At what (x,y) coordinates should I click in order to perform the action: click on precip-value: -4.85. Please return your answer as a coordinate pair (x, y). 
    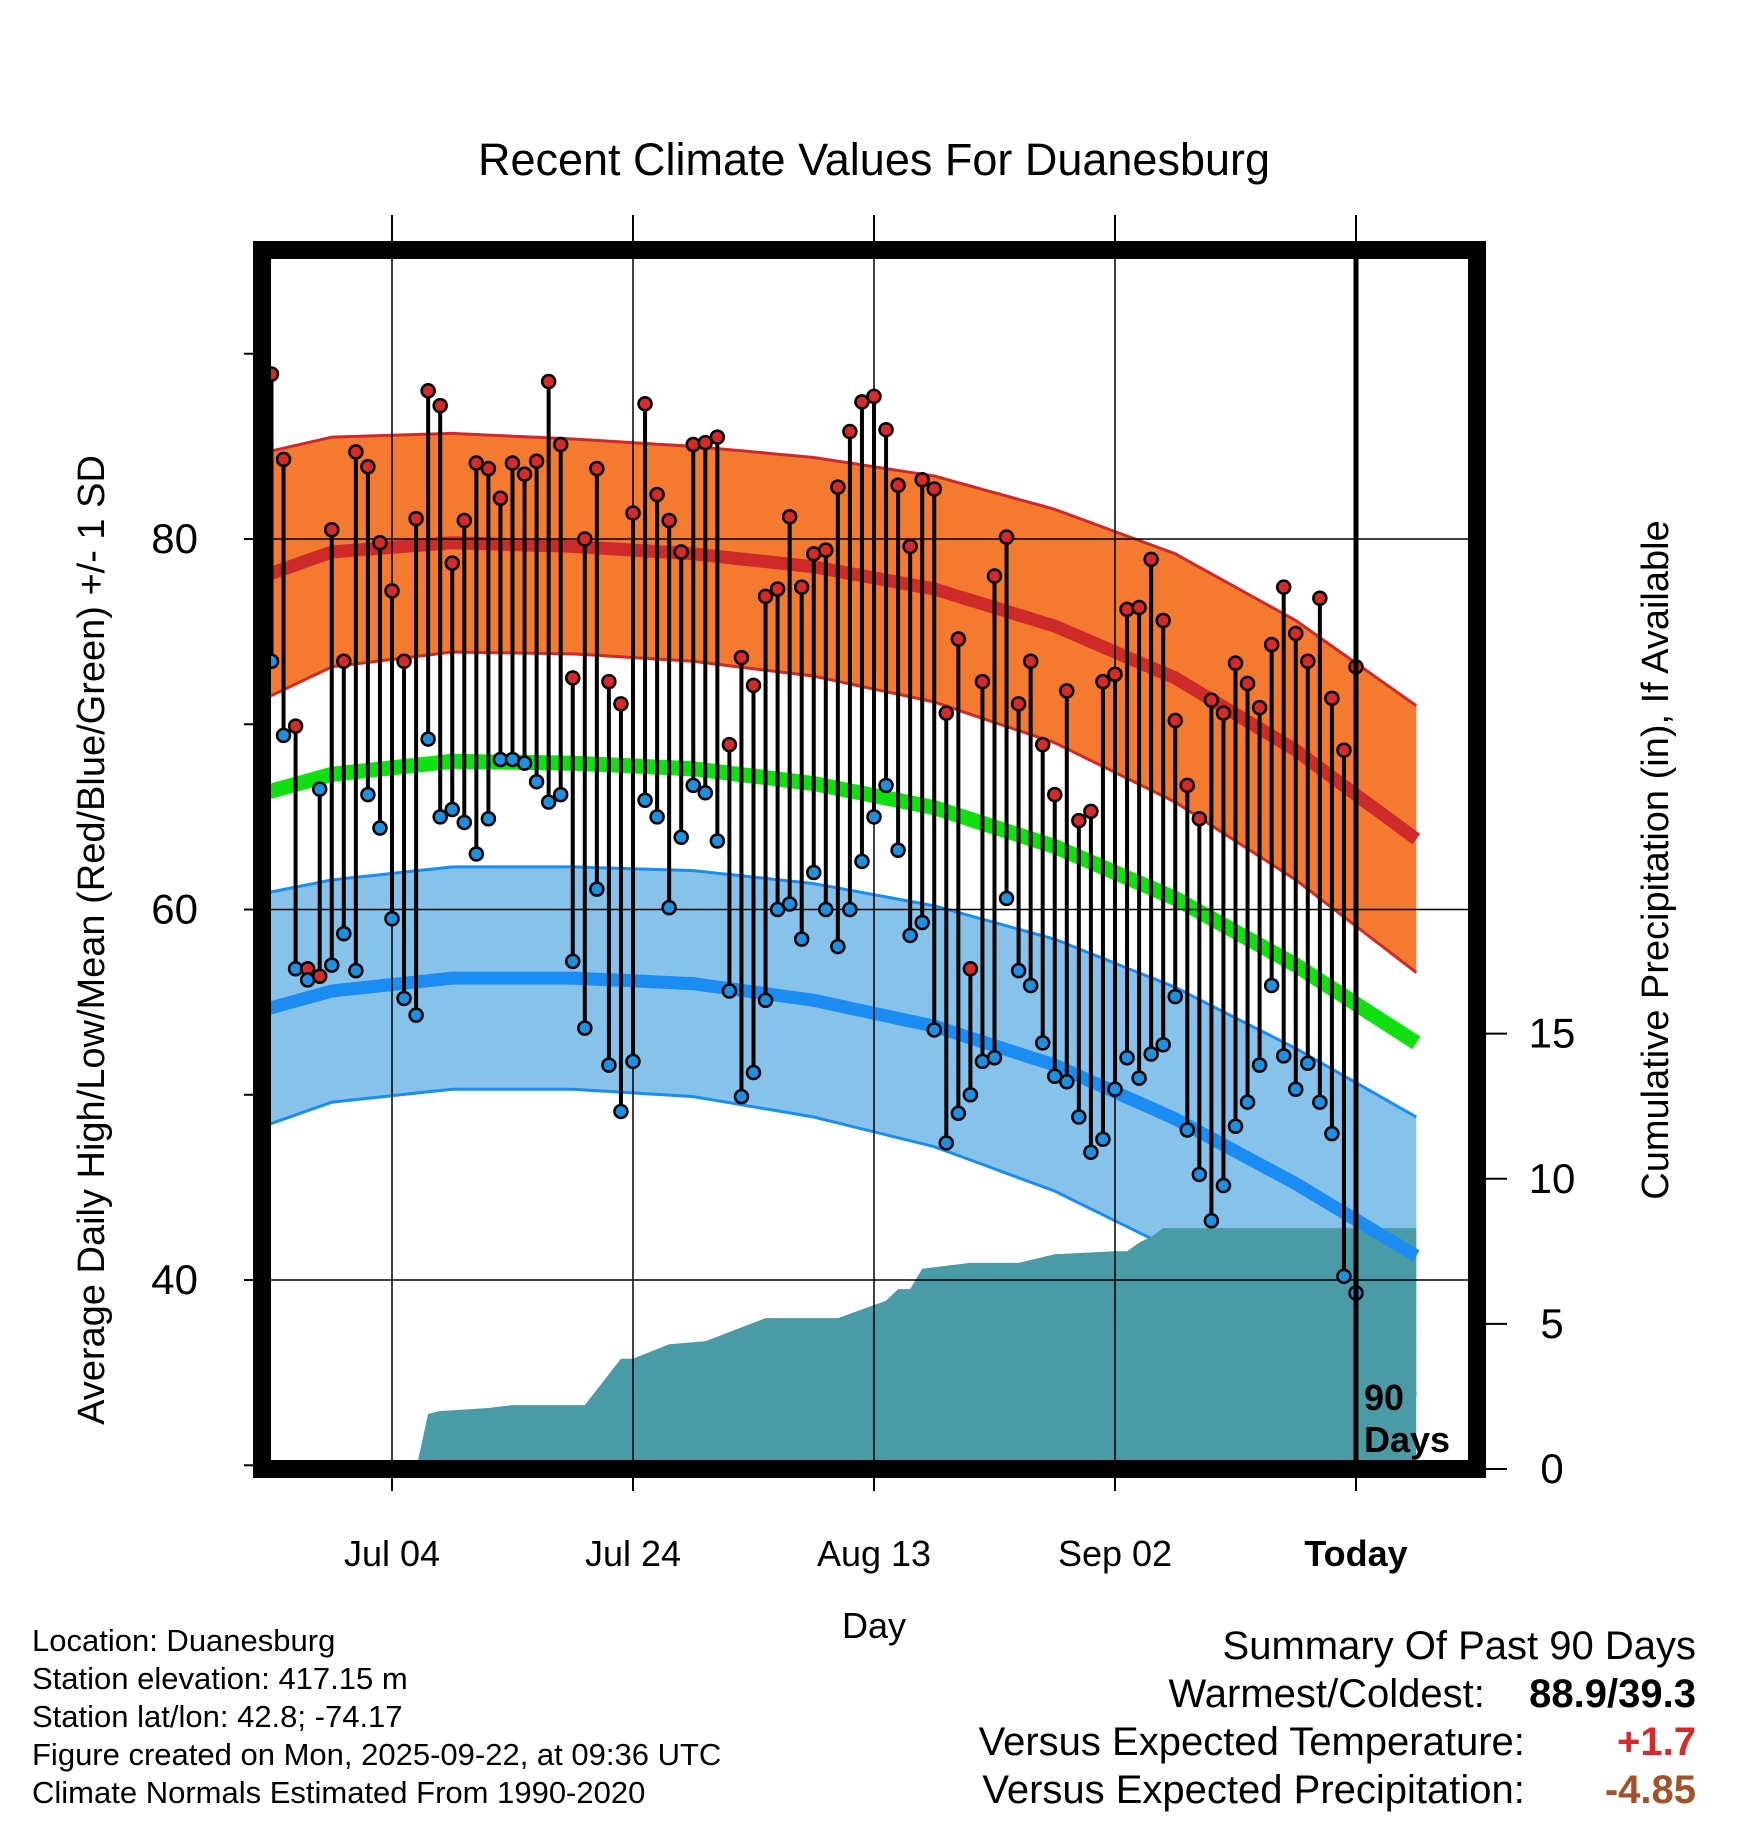
    Looking at the image, I should click on (1650, 1790).